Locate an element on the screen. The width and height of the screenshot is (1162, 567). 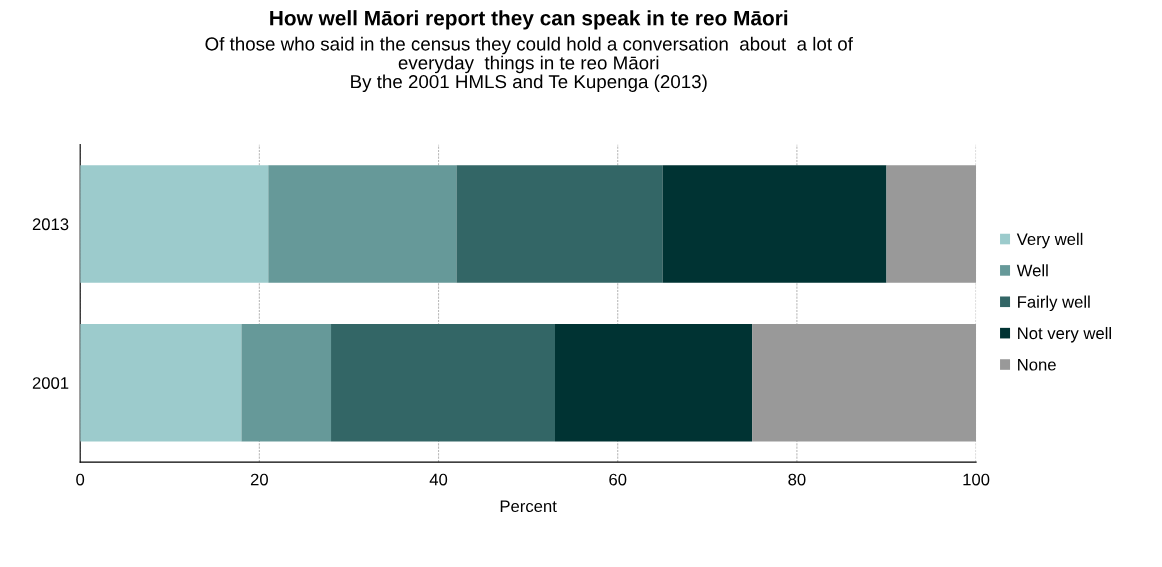
y-tick-label: 2001 is located at coordinates (50, 383).